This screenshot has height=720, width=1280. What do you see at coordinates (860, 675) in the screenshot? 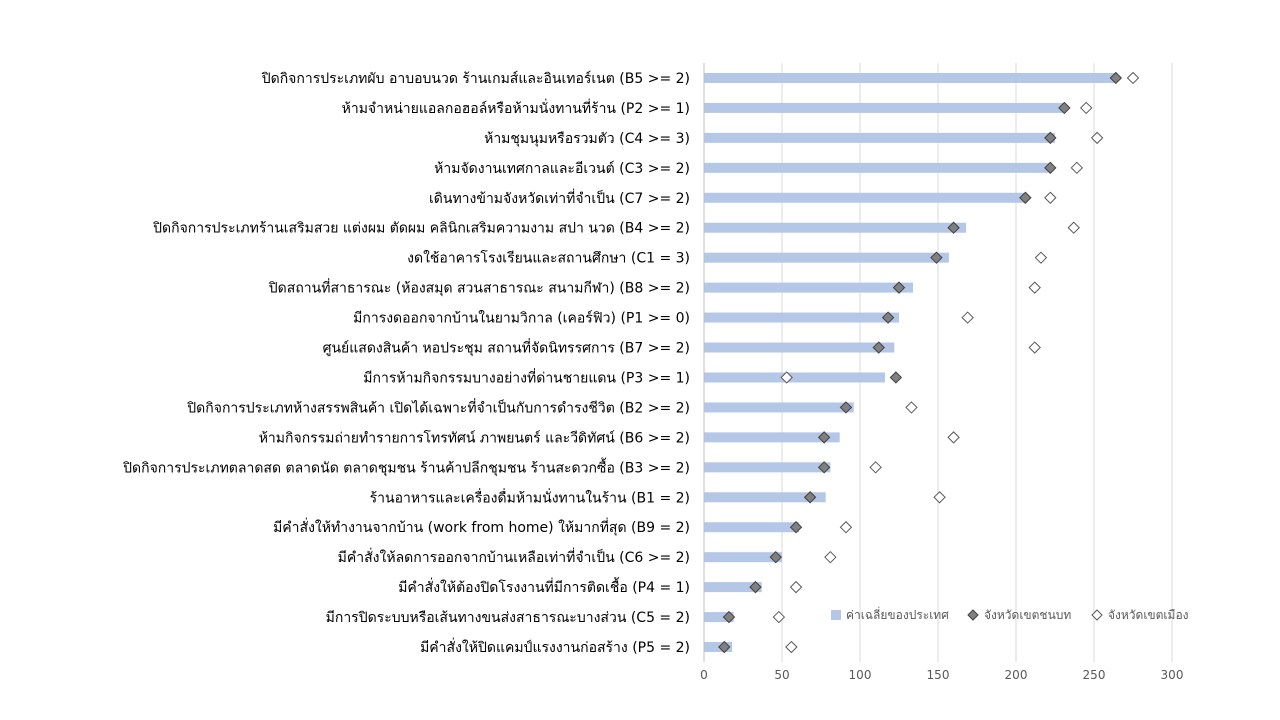
I see `x-tick-label: 100` at bounding box center [860, 675].